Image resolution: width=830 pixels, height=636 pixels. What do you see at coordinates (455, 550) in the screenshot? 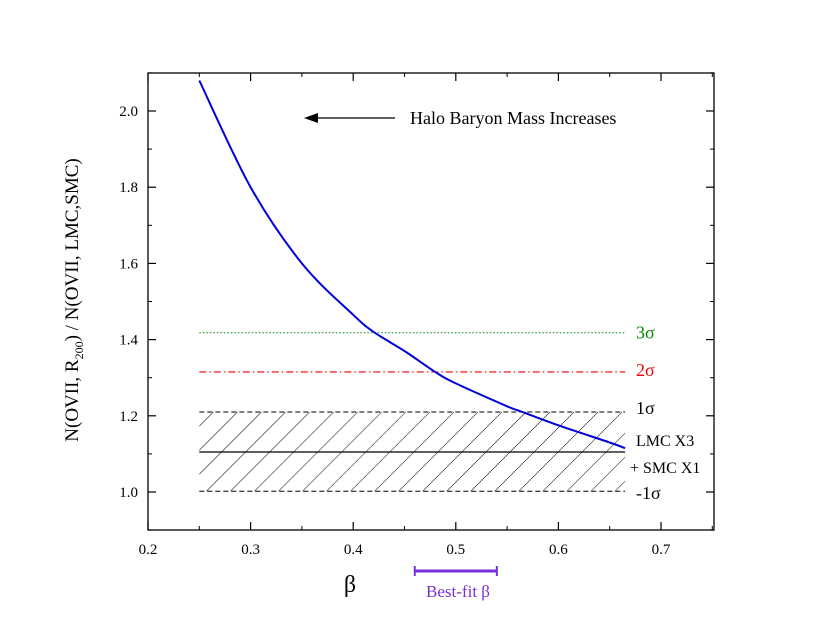
I see `x-tick-label: 0.5` at bounding box center [455, 550].